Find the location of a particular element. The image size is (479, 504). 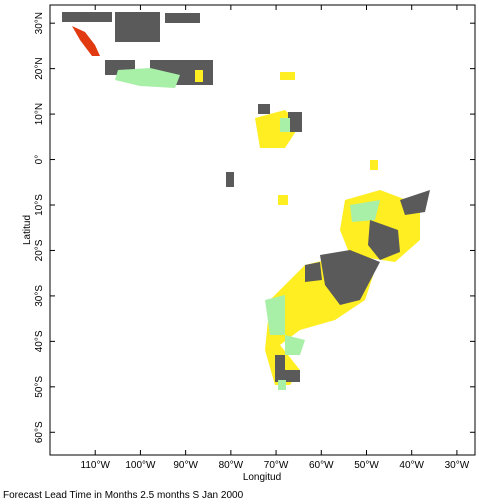

y-tick-label: 30°N is located at coordinates (39, 23).